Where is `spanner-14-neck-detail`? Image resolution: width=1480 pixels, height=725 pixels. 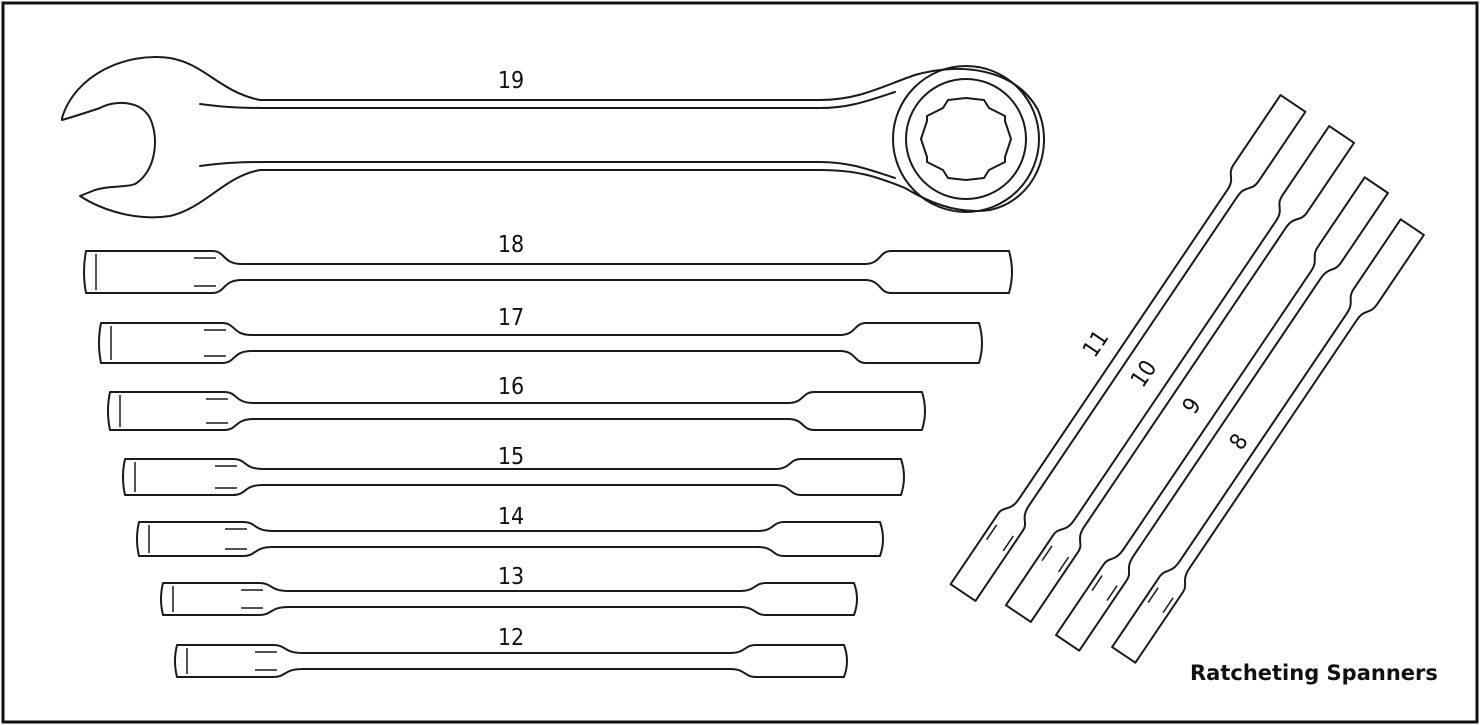 spanner-14-neck-detail is located at coordinates (236, 539).